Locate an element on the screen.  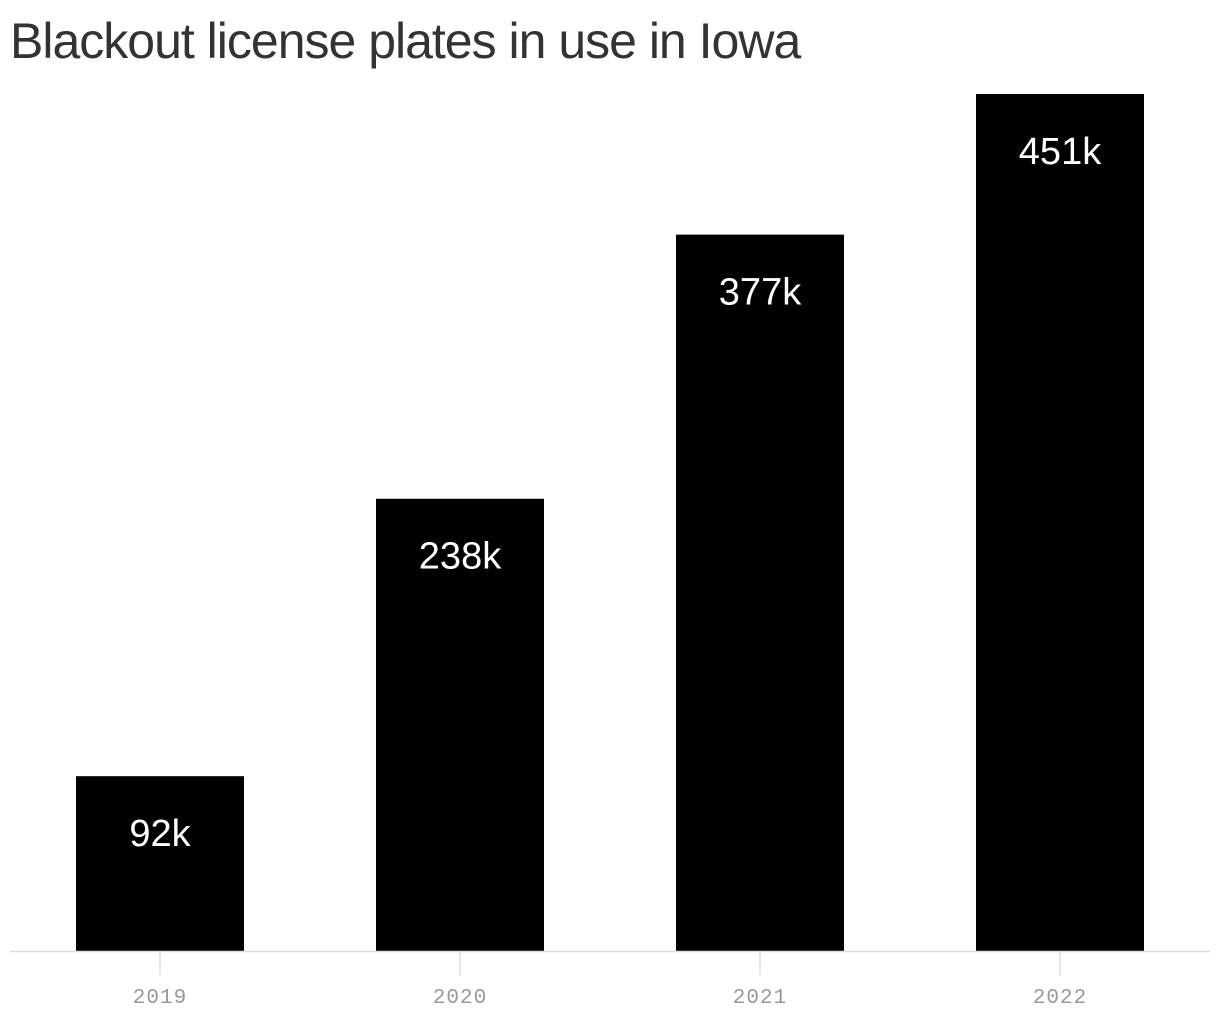
x-tick-label-2020: 2020 is located at coordinates (460, 998).